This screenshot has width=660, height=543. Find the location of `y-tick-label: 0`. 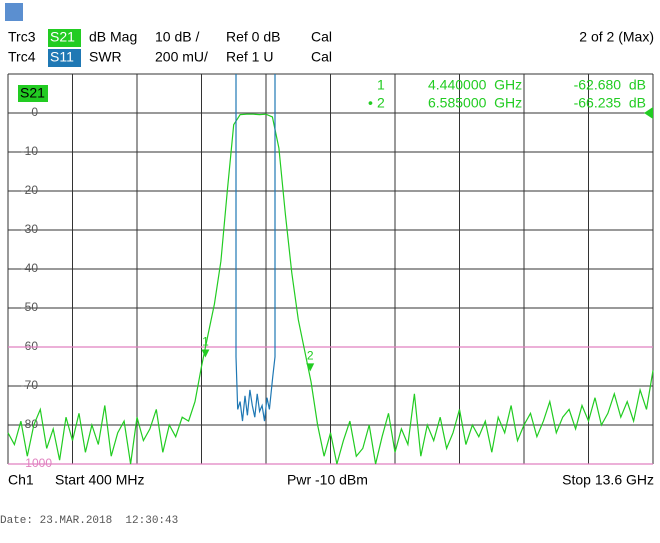

y-tick-label: 0 is located at coordinates (34, 112).